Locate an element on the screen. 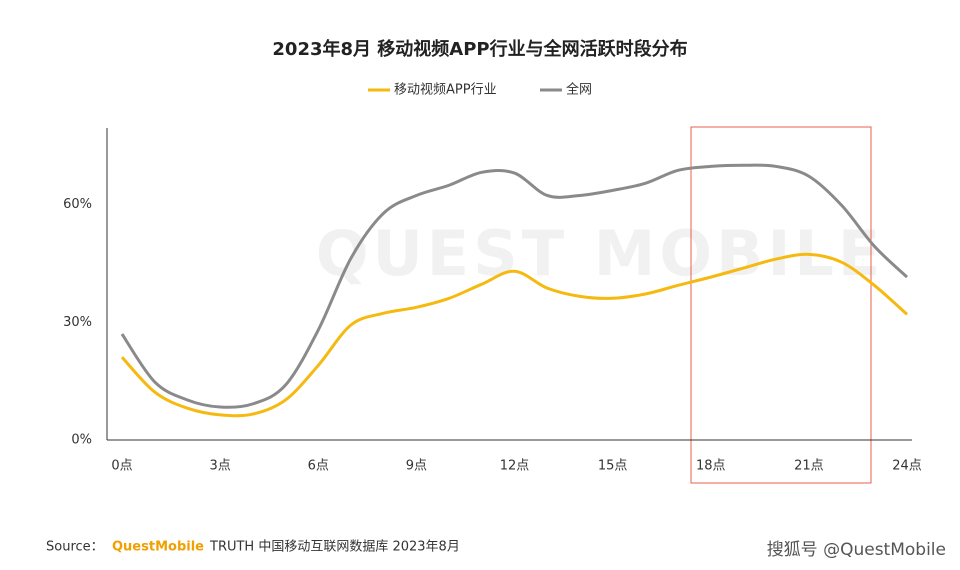 This screenshot has height=570, width=960. legend-label: 全网 is located at coordinates (579, 90).